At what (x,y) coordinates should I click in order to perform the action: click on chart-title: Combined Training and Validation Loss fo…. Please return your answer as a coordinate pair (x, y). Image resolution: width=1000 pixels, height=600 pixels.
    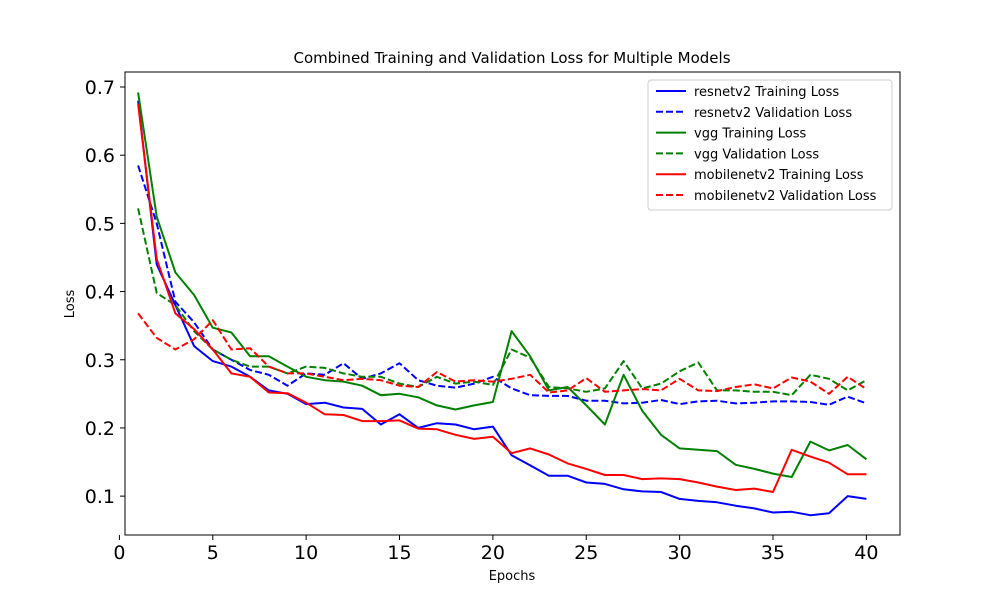
    Looking at the image, I should click on (511, 58).